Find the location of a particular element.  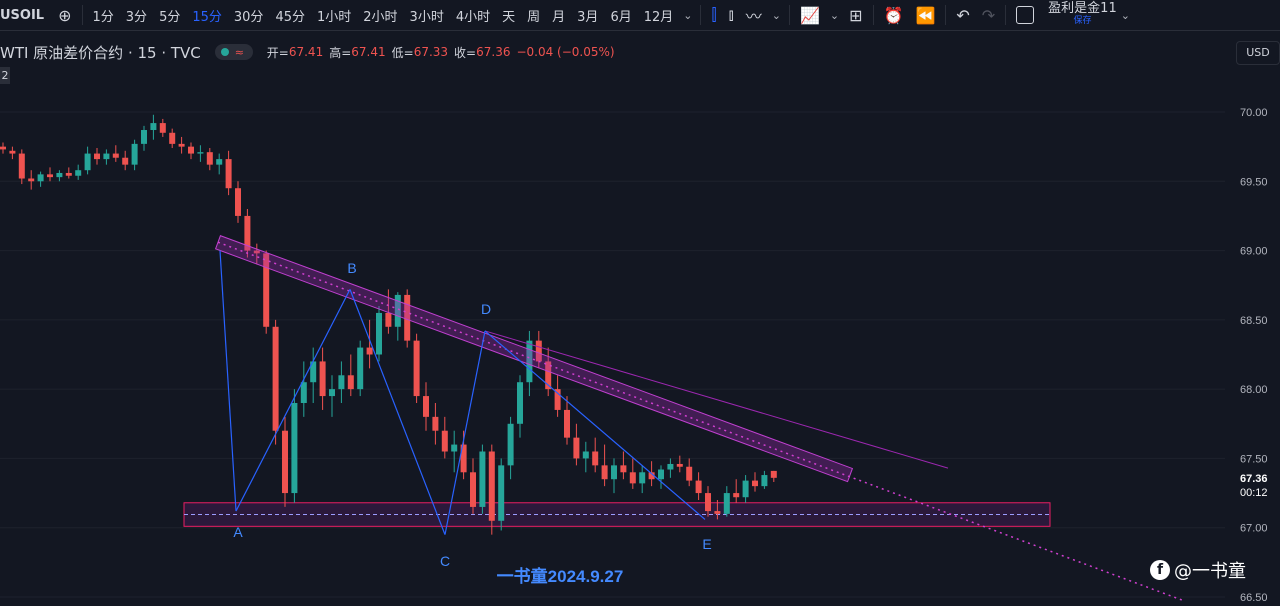

interval-button: 2小时 is located at coordinates (380, 17).